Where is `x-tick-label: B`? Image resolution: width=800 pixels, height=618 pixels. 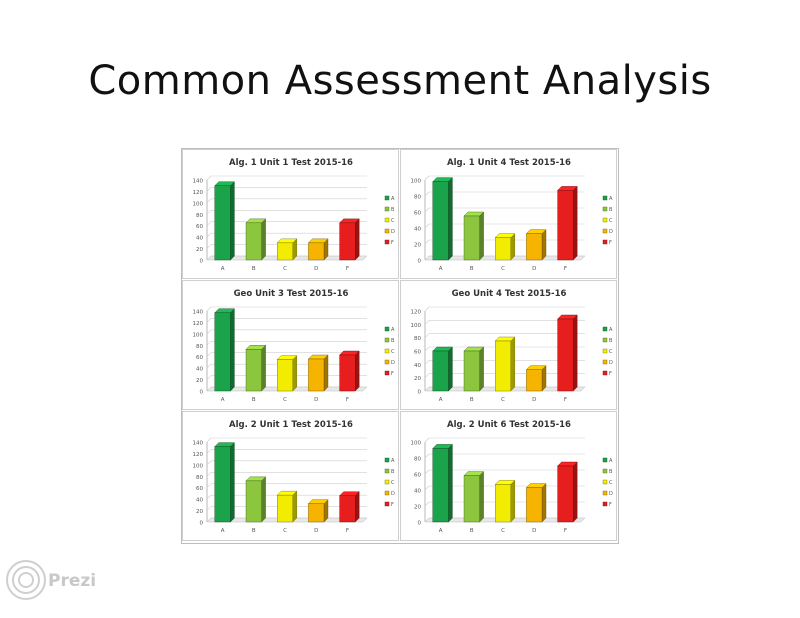 x-tick-label: B is located at coordinates (254, 269).